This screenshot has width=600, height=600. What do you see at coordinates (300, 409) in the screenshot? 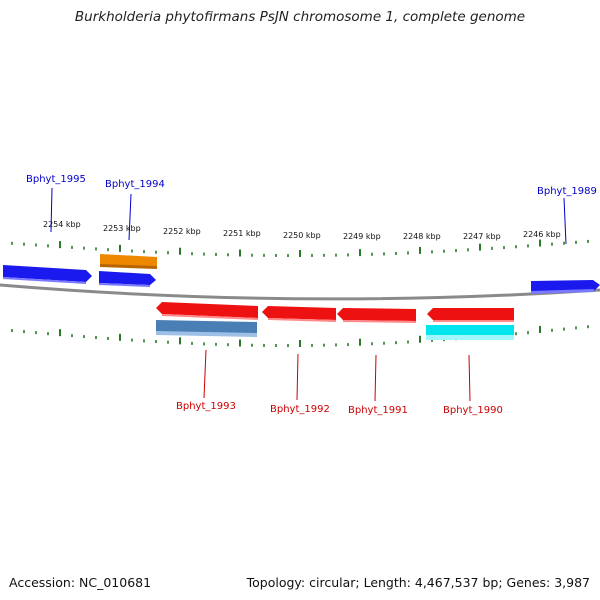
I see `gene-label-bphyt-1992: Bphyt_1992` at bounding box center [300, 409].